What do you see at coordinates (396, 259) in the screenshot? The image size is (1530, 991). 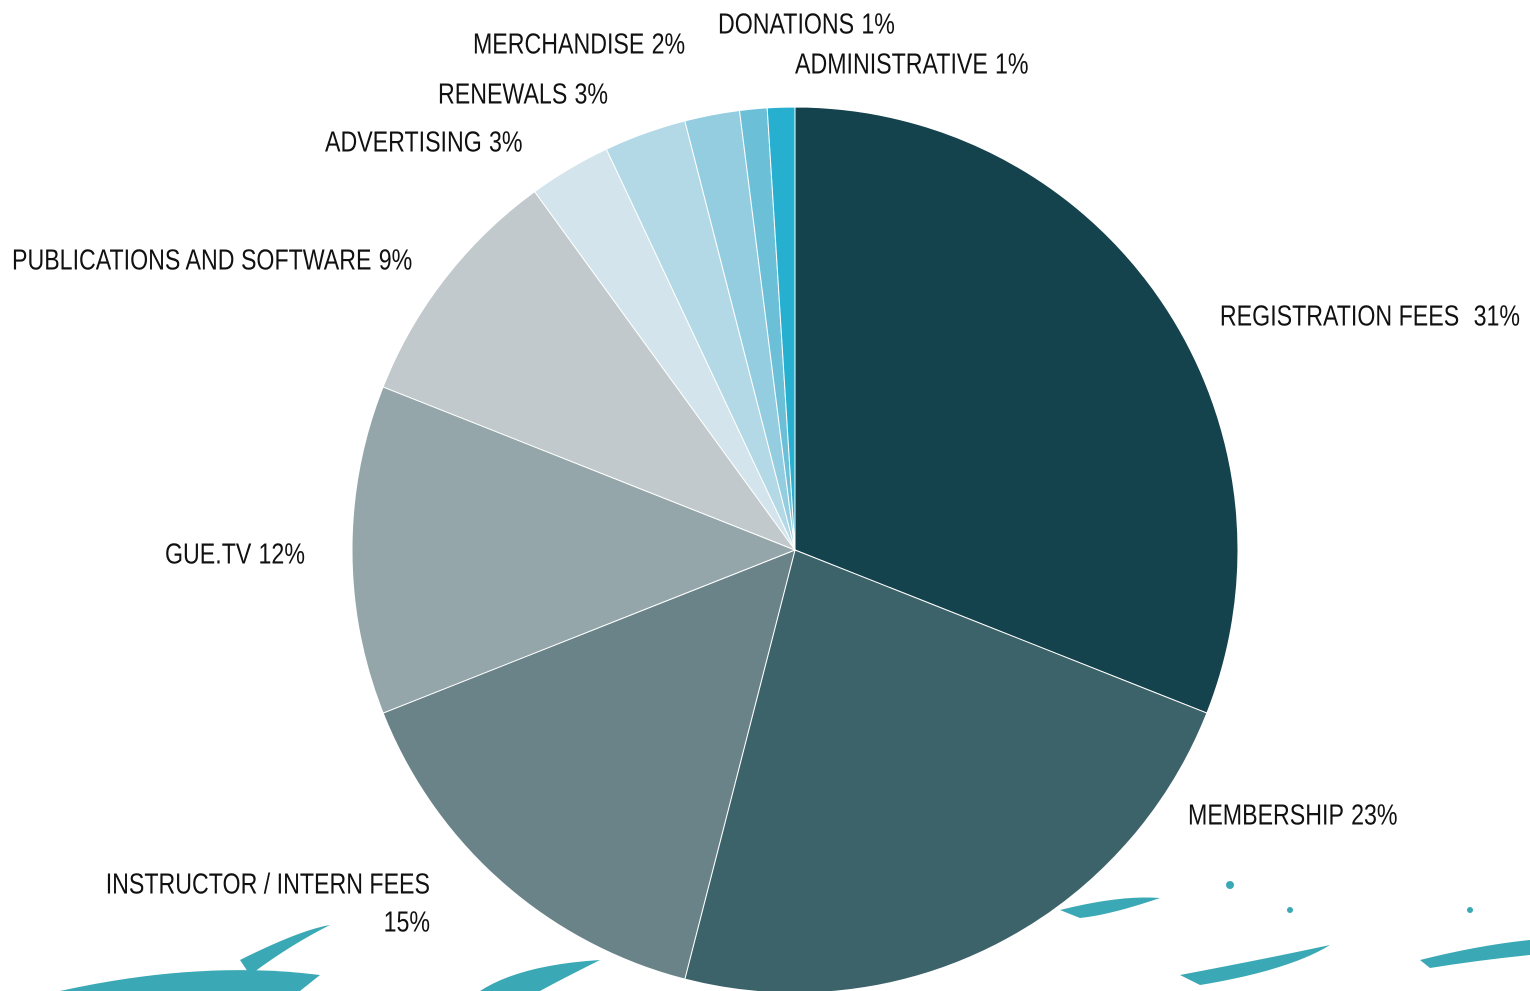 I see `slice-value-label: 9%` at bounding box center [396, 259].